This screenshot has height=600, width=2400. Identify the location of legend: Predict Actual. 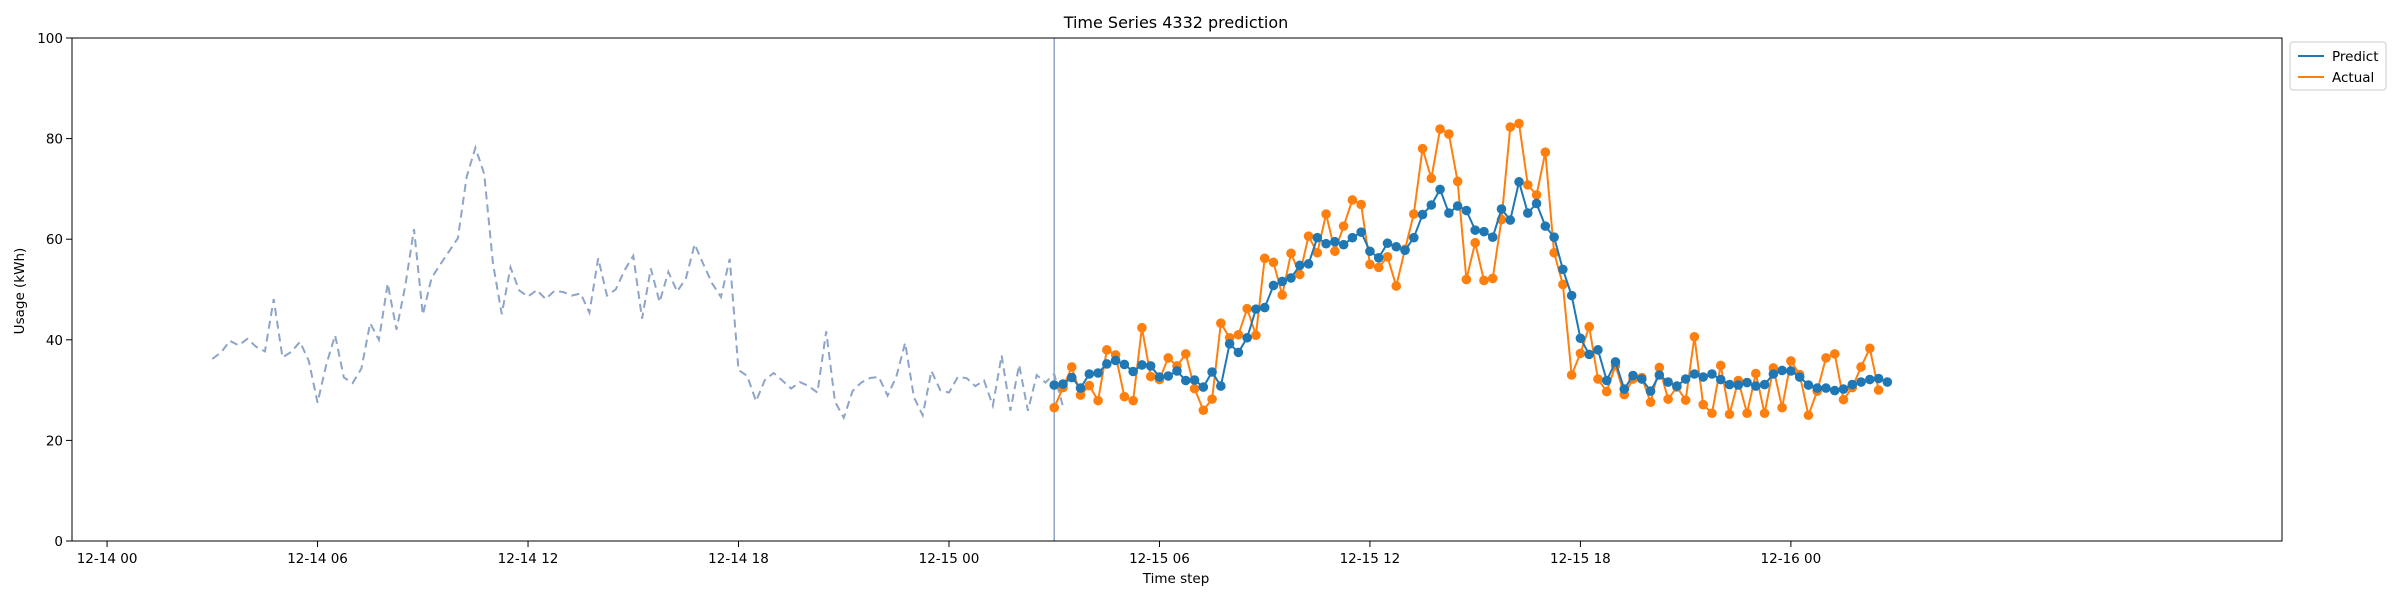
(2338, 66).